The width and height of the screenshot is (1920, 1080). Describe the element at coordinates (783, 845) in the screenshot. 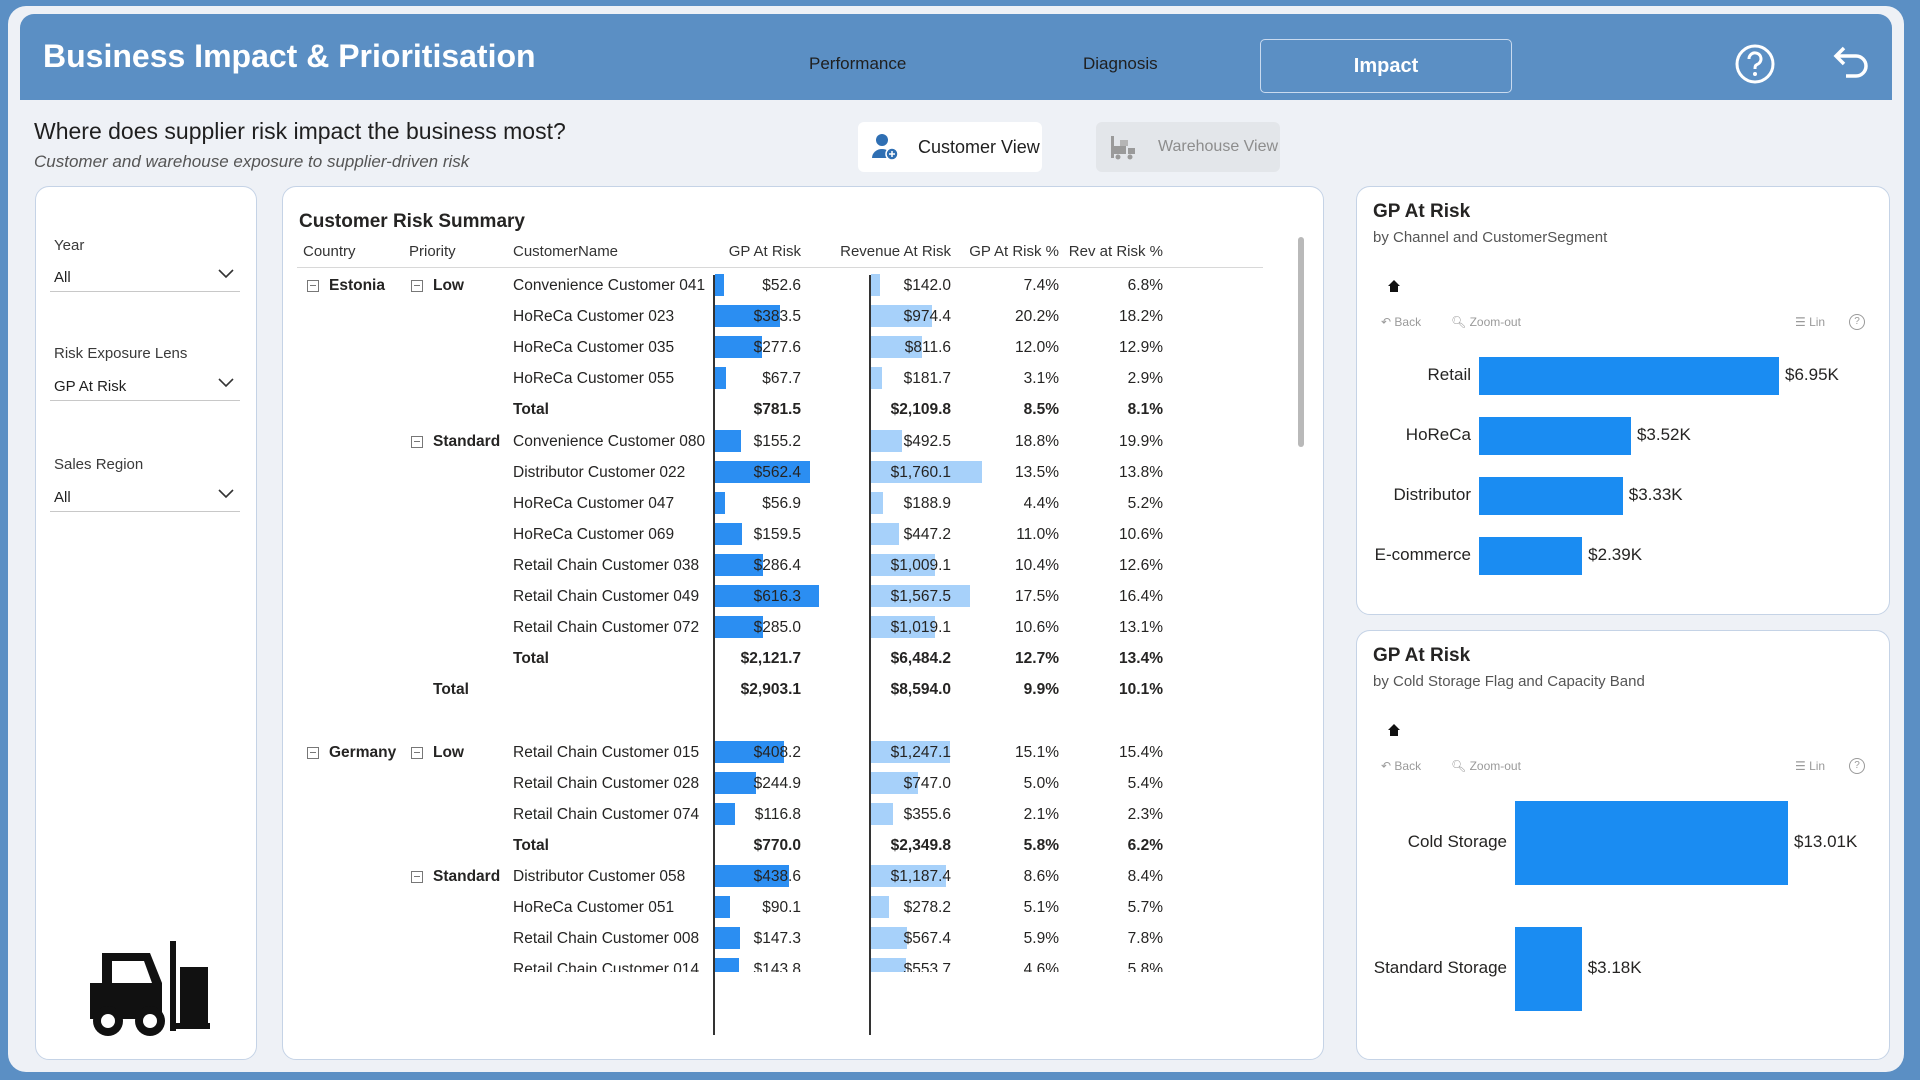

I see `subtotal-row: Total $770.0 $2,349.8 5.8% 6.2%` at that location.